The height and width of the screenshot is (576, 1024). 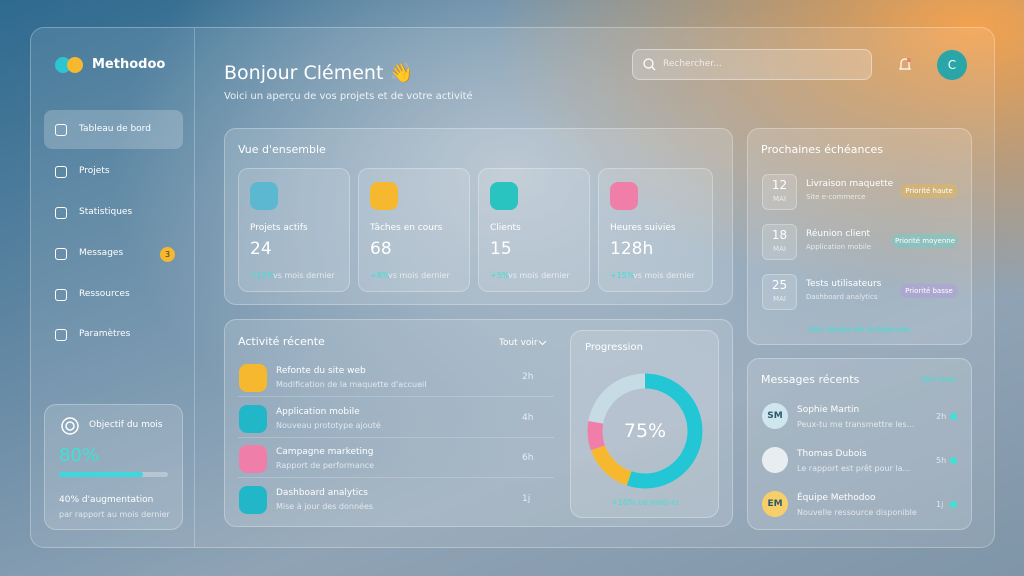 What do you see at coordinates (325, 465) in the screenshot?
I see `activity-desc: Rapport de performance` at bounding box center [325, 465].